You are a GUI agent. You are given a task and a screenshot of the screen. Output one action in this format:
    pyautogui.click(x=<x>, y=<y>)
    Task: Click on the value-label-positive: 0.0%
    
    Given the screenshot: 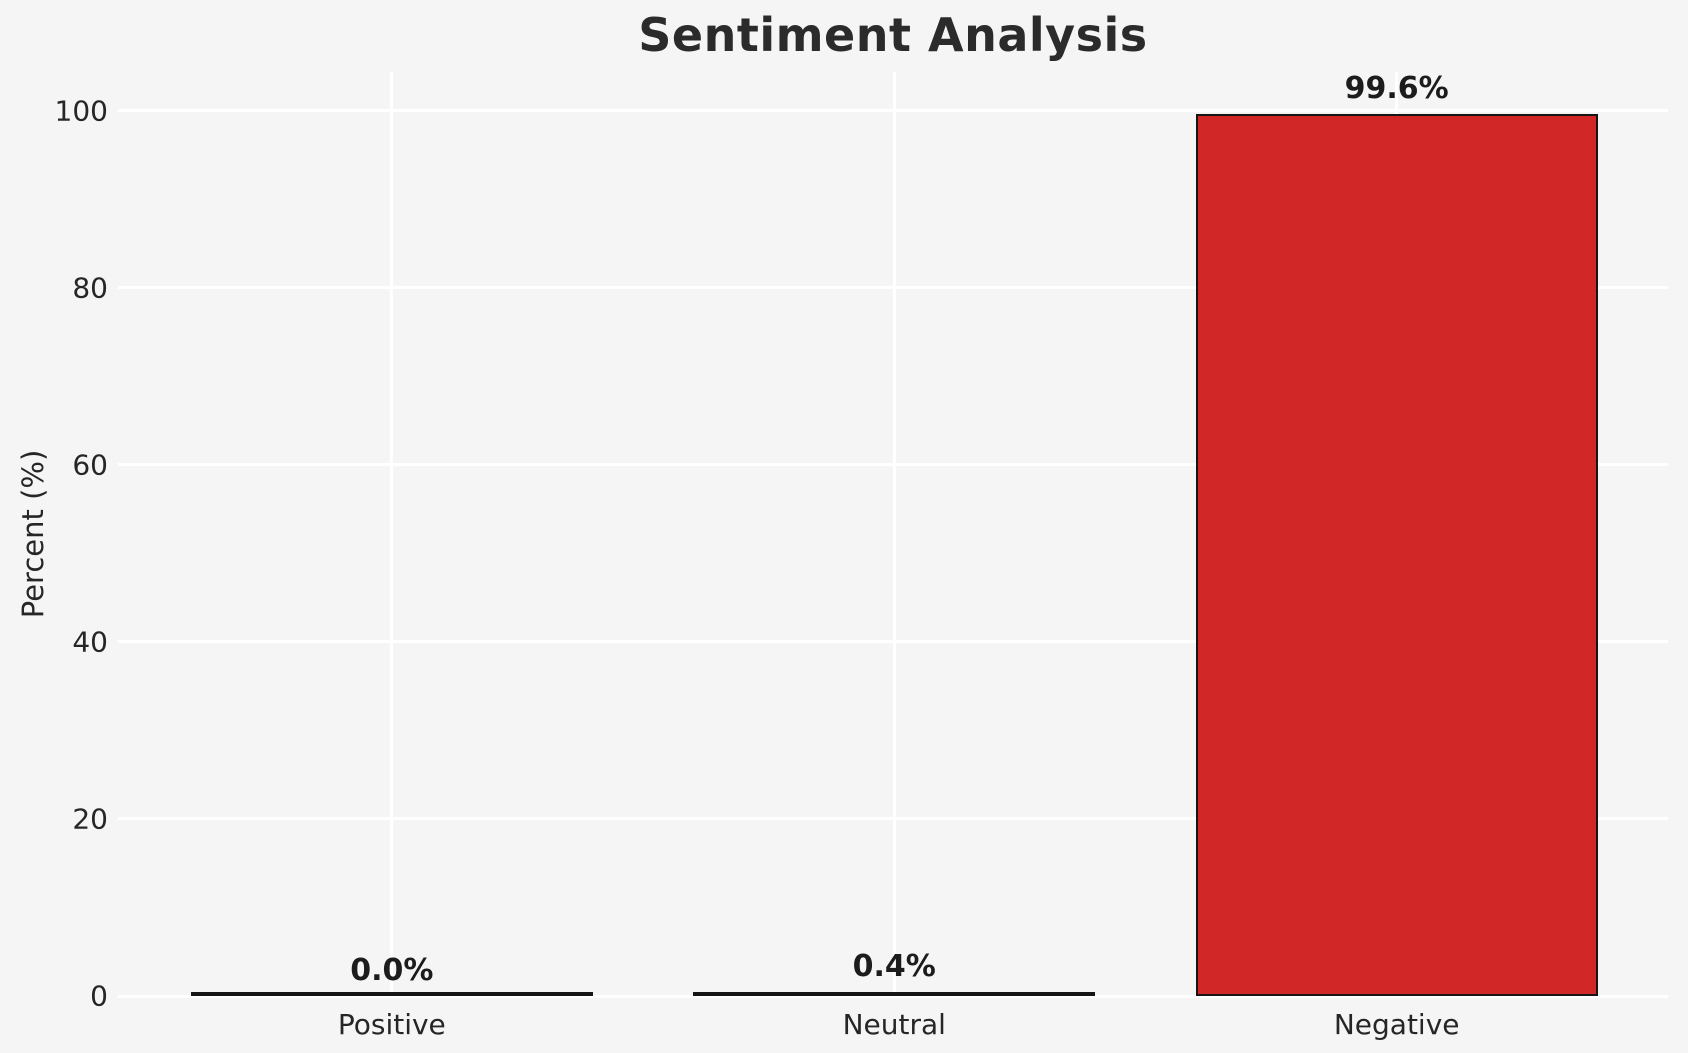 What is the action you would take?
    pyautogui.click(x=392, y=970)
    